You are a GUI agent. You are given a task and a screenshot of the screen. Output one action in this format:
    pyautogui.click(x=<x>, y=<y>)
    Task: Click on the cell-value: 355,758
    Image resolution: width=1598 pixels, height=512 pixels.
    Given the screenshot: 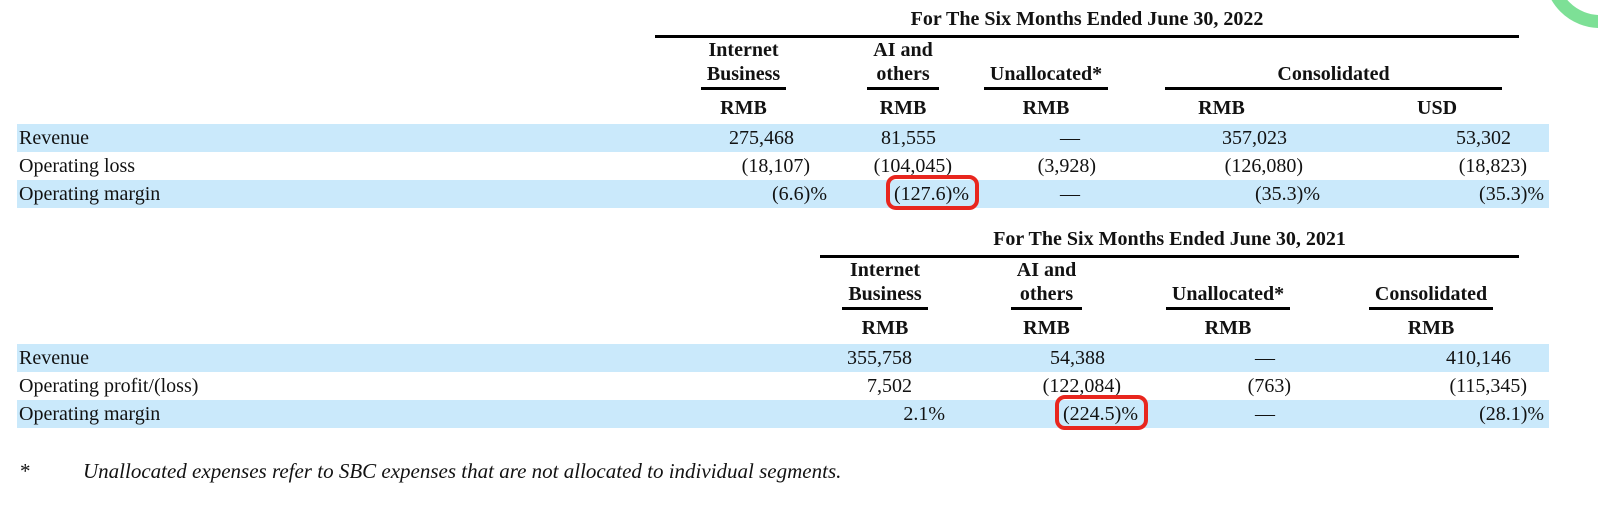 What is the action you would take?
    pyautogui.click(x=885, y=358)
    